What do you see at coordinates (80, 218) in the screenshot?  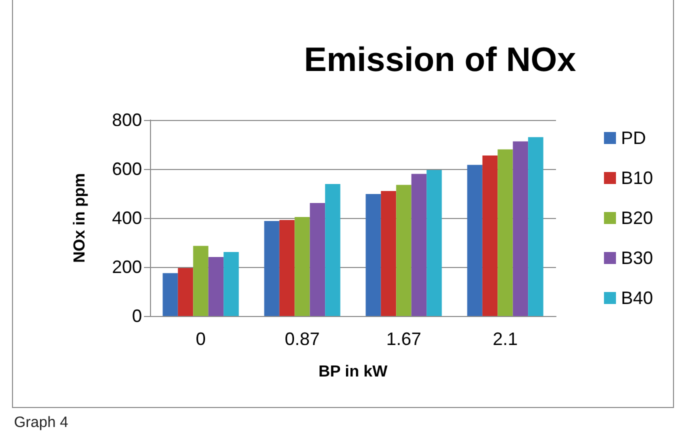 I see `y-axis-title: NOx in ppm` at bounding box center [80, 218].